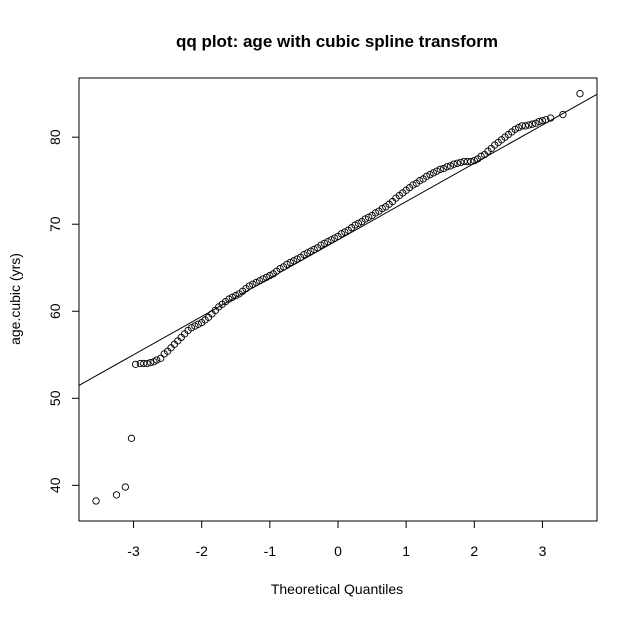 The width and height of the screenshot is (637, 619). I want to click on x-tick-label: -3, so click(133, 551).